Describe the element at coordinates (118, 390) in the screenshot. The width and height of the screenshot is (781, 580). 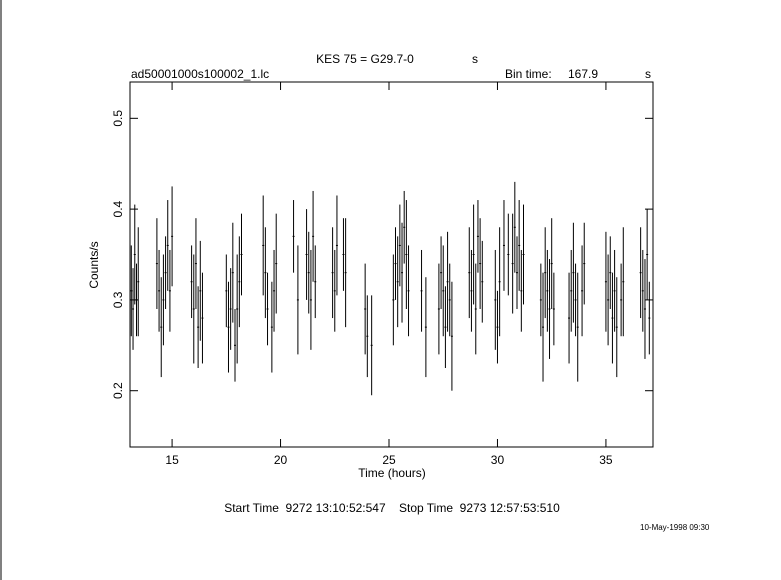
I see `y-tick-label: 0.2` at that location.